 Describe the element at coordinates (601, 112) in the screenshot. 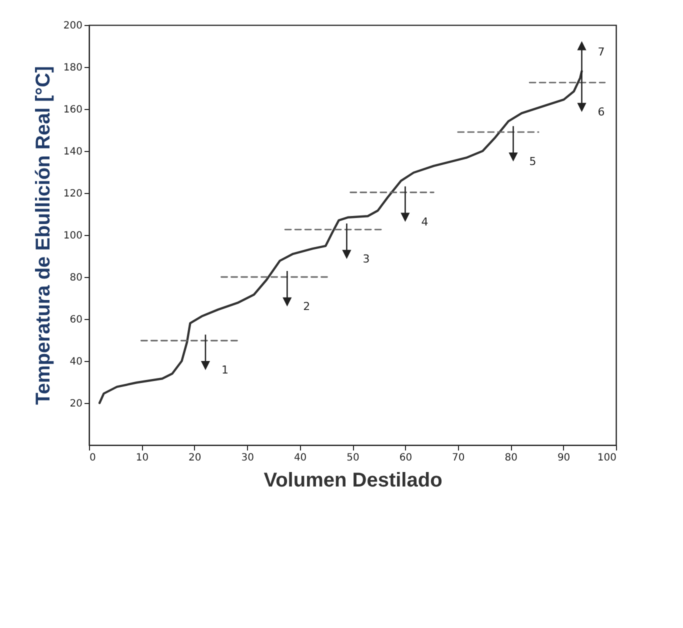

I see `annotation: 6` at that location.